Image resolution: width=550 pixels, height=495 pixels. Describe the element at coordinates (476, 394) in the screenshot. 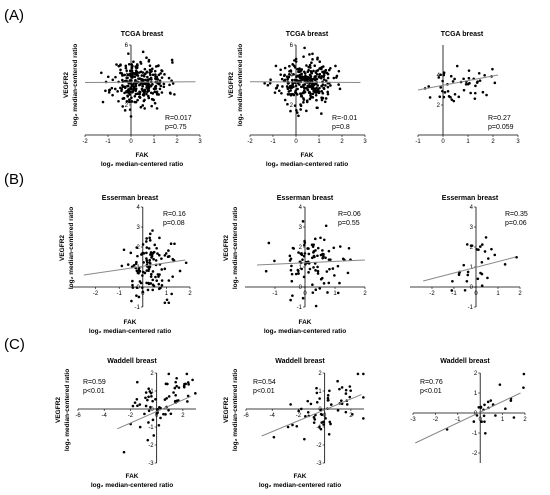

I see `y-tick-label: 1` at that location.